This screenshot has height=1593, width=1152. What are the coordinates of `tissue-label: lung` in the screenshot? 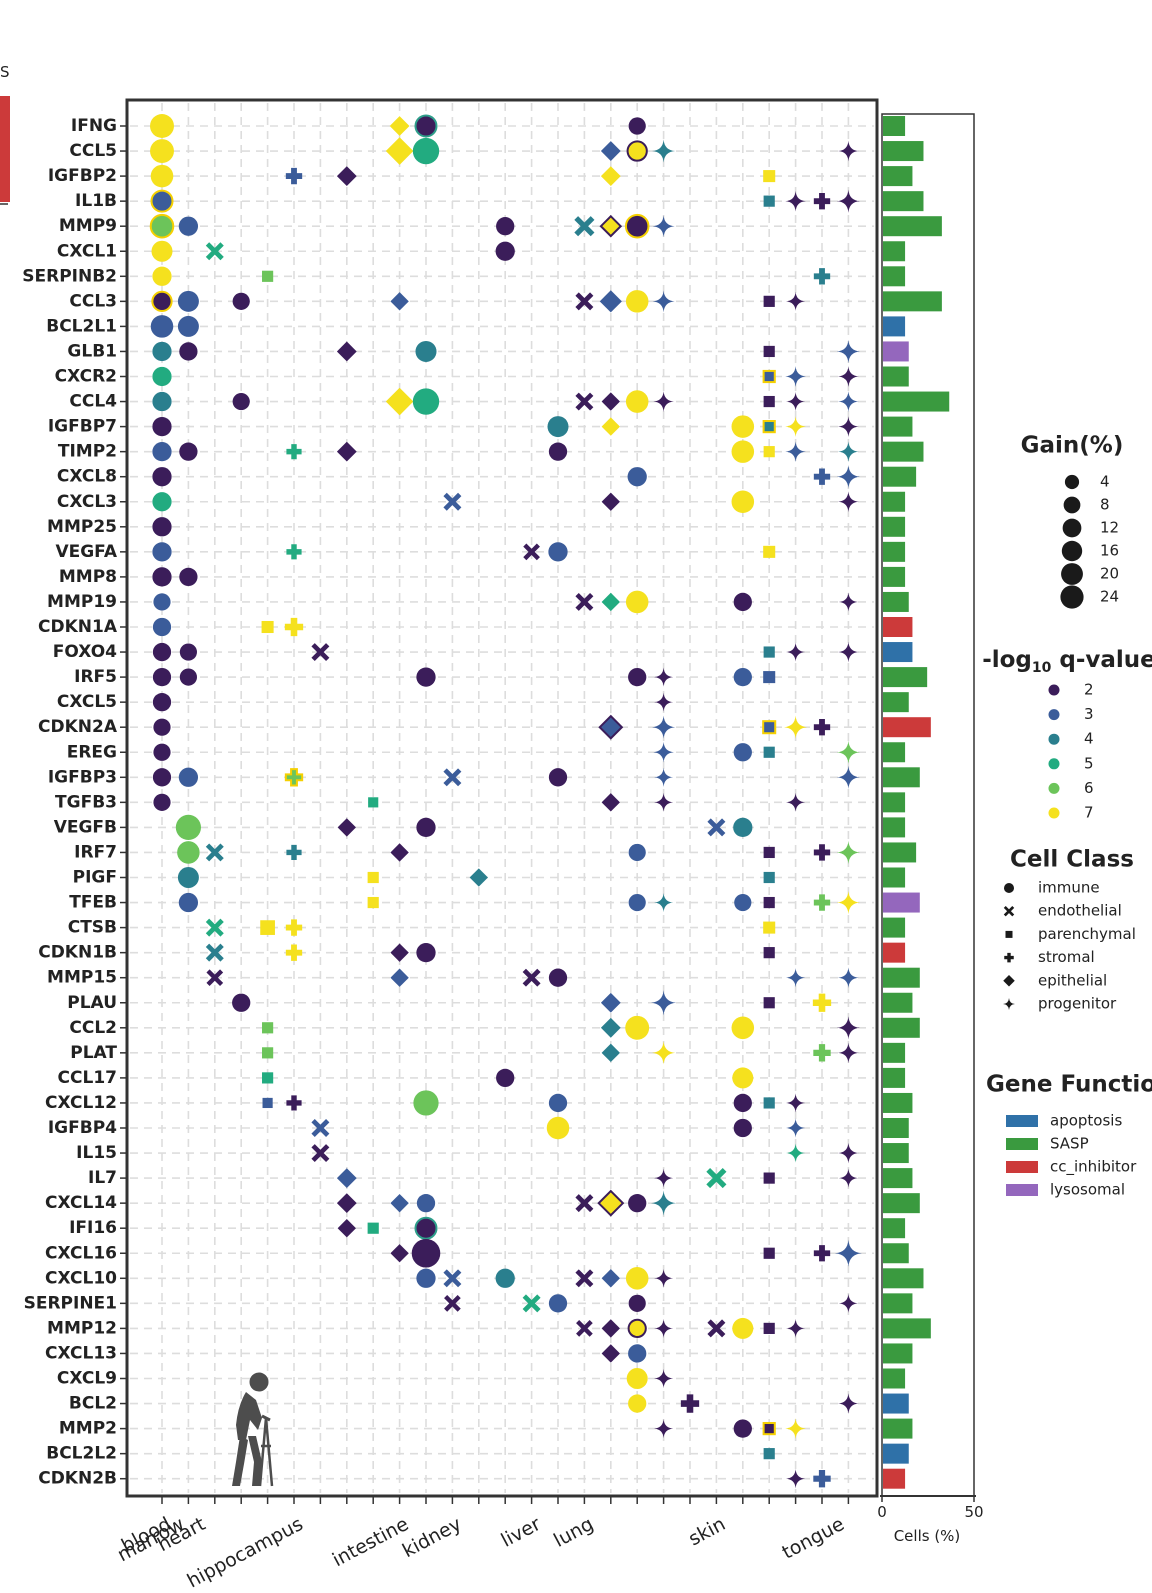 It's located at (573, 1532).